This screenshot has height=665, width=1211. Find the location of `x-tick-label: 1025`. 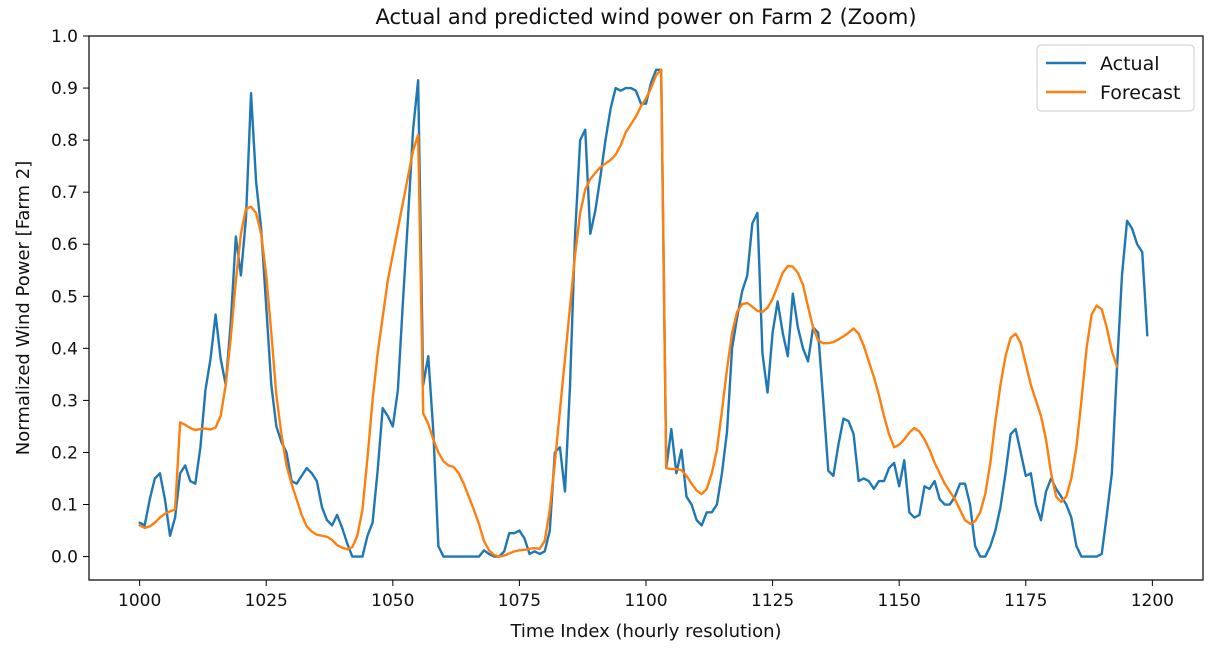

x-tick-label: 1025 is located at coordinates (266, 601).